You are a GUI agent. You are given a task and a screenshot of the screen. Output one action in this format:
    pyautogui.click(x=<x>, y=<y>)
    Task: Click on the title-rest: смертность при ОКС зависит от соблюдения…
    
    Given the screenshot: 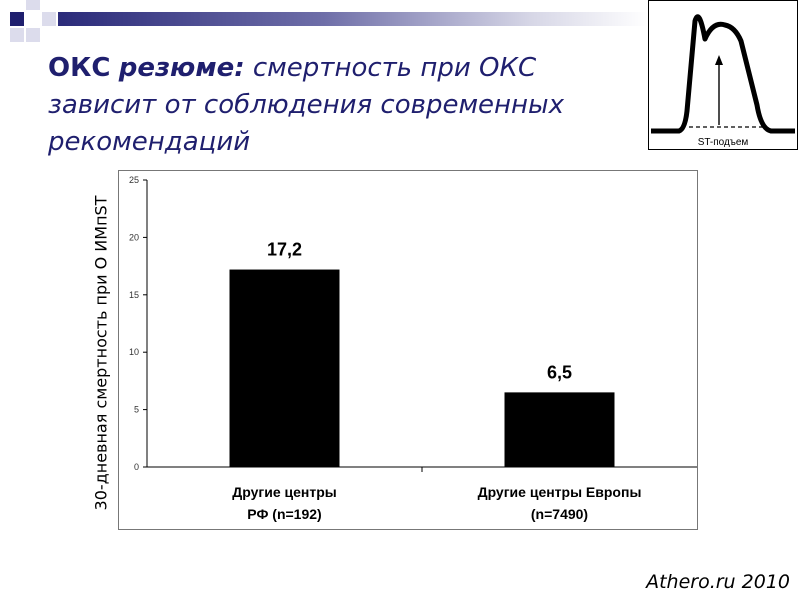 What is the action you would take?
    pyautogui.click(x=306, y=105)
    